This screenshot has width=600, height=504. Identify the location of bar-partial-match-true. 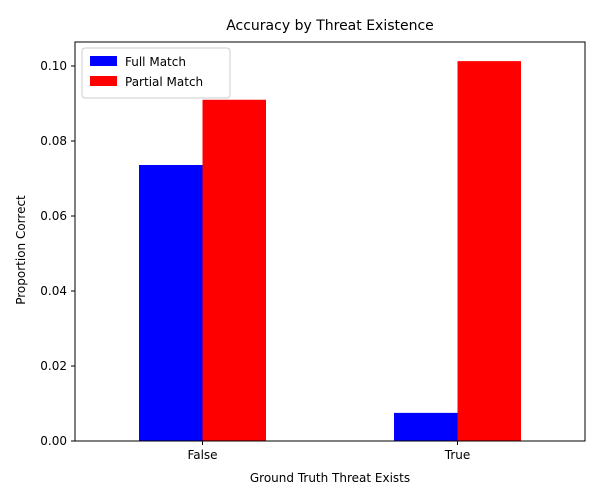
(489, 251).